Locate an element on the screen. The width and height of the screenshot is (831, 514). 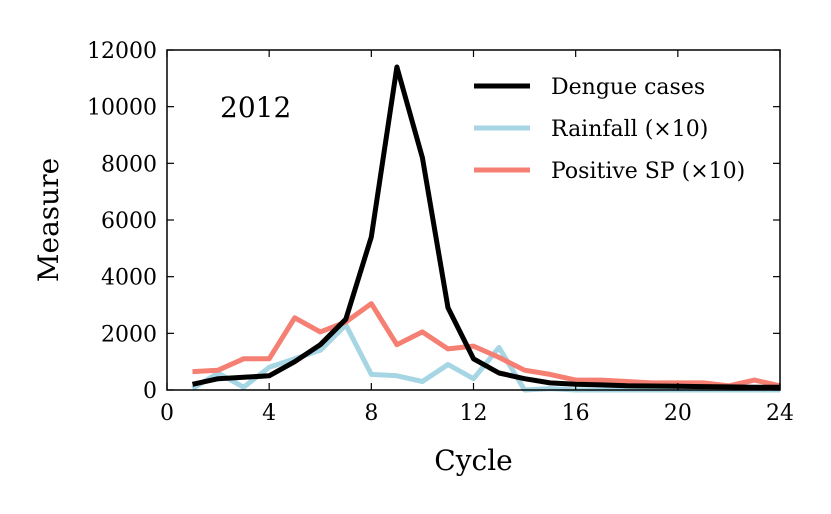
y-tick-label: 4000 is located at coordinates (129, 278).